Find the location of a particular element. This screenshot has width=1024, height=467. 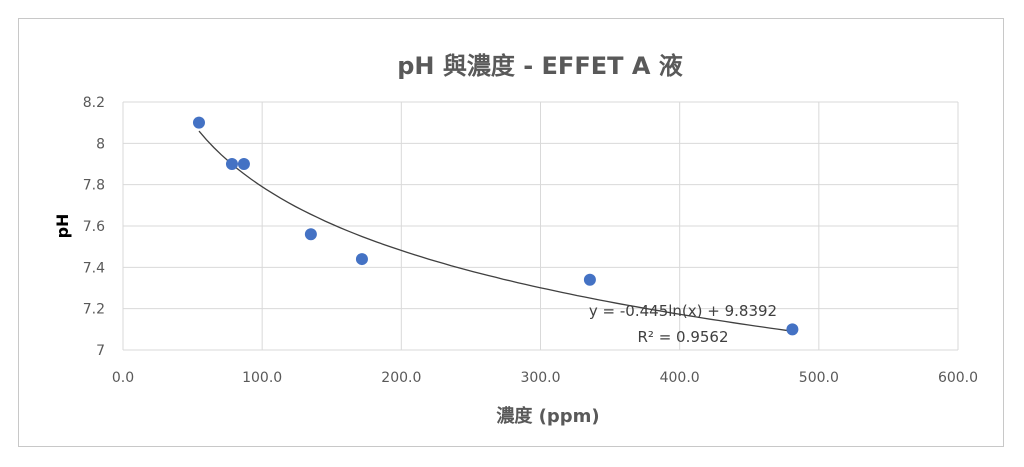

trend-equation: y = -0.445ln(x) + 9.8392 is located at coordinates (683, 311).